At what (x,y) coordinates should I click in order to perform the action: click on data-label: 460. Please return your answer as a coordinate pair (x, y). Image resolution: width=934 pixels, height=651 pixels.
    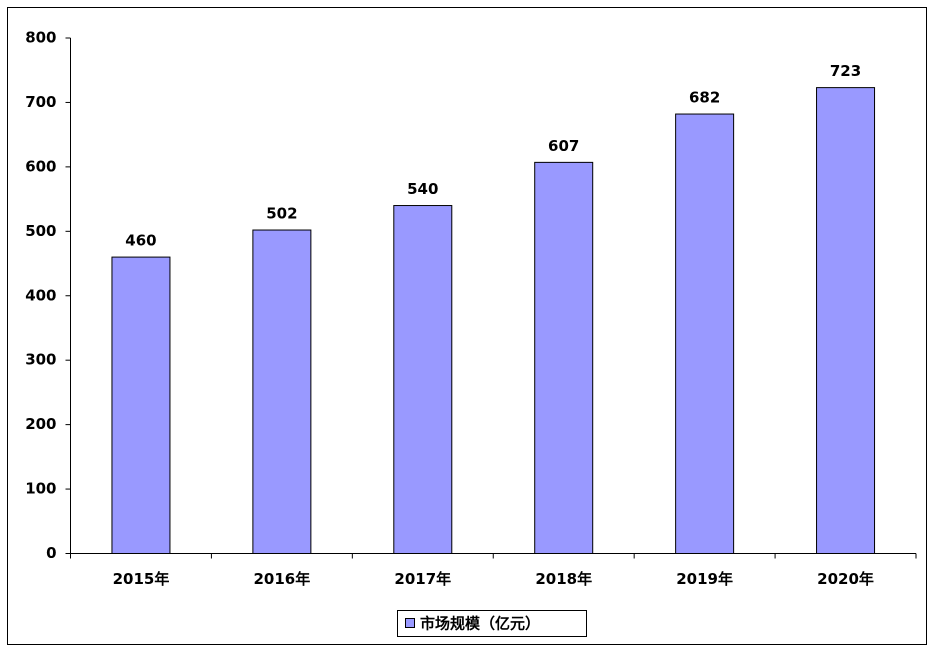
    Looking at the image, I should click on (140, 241).